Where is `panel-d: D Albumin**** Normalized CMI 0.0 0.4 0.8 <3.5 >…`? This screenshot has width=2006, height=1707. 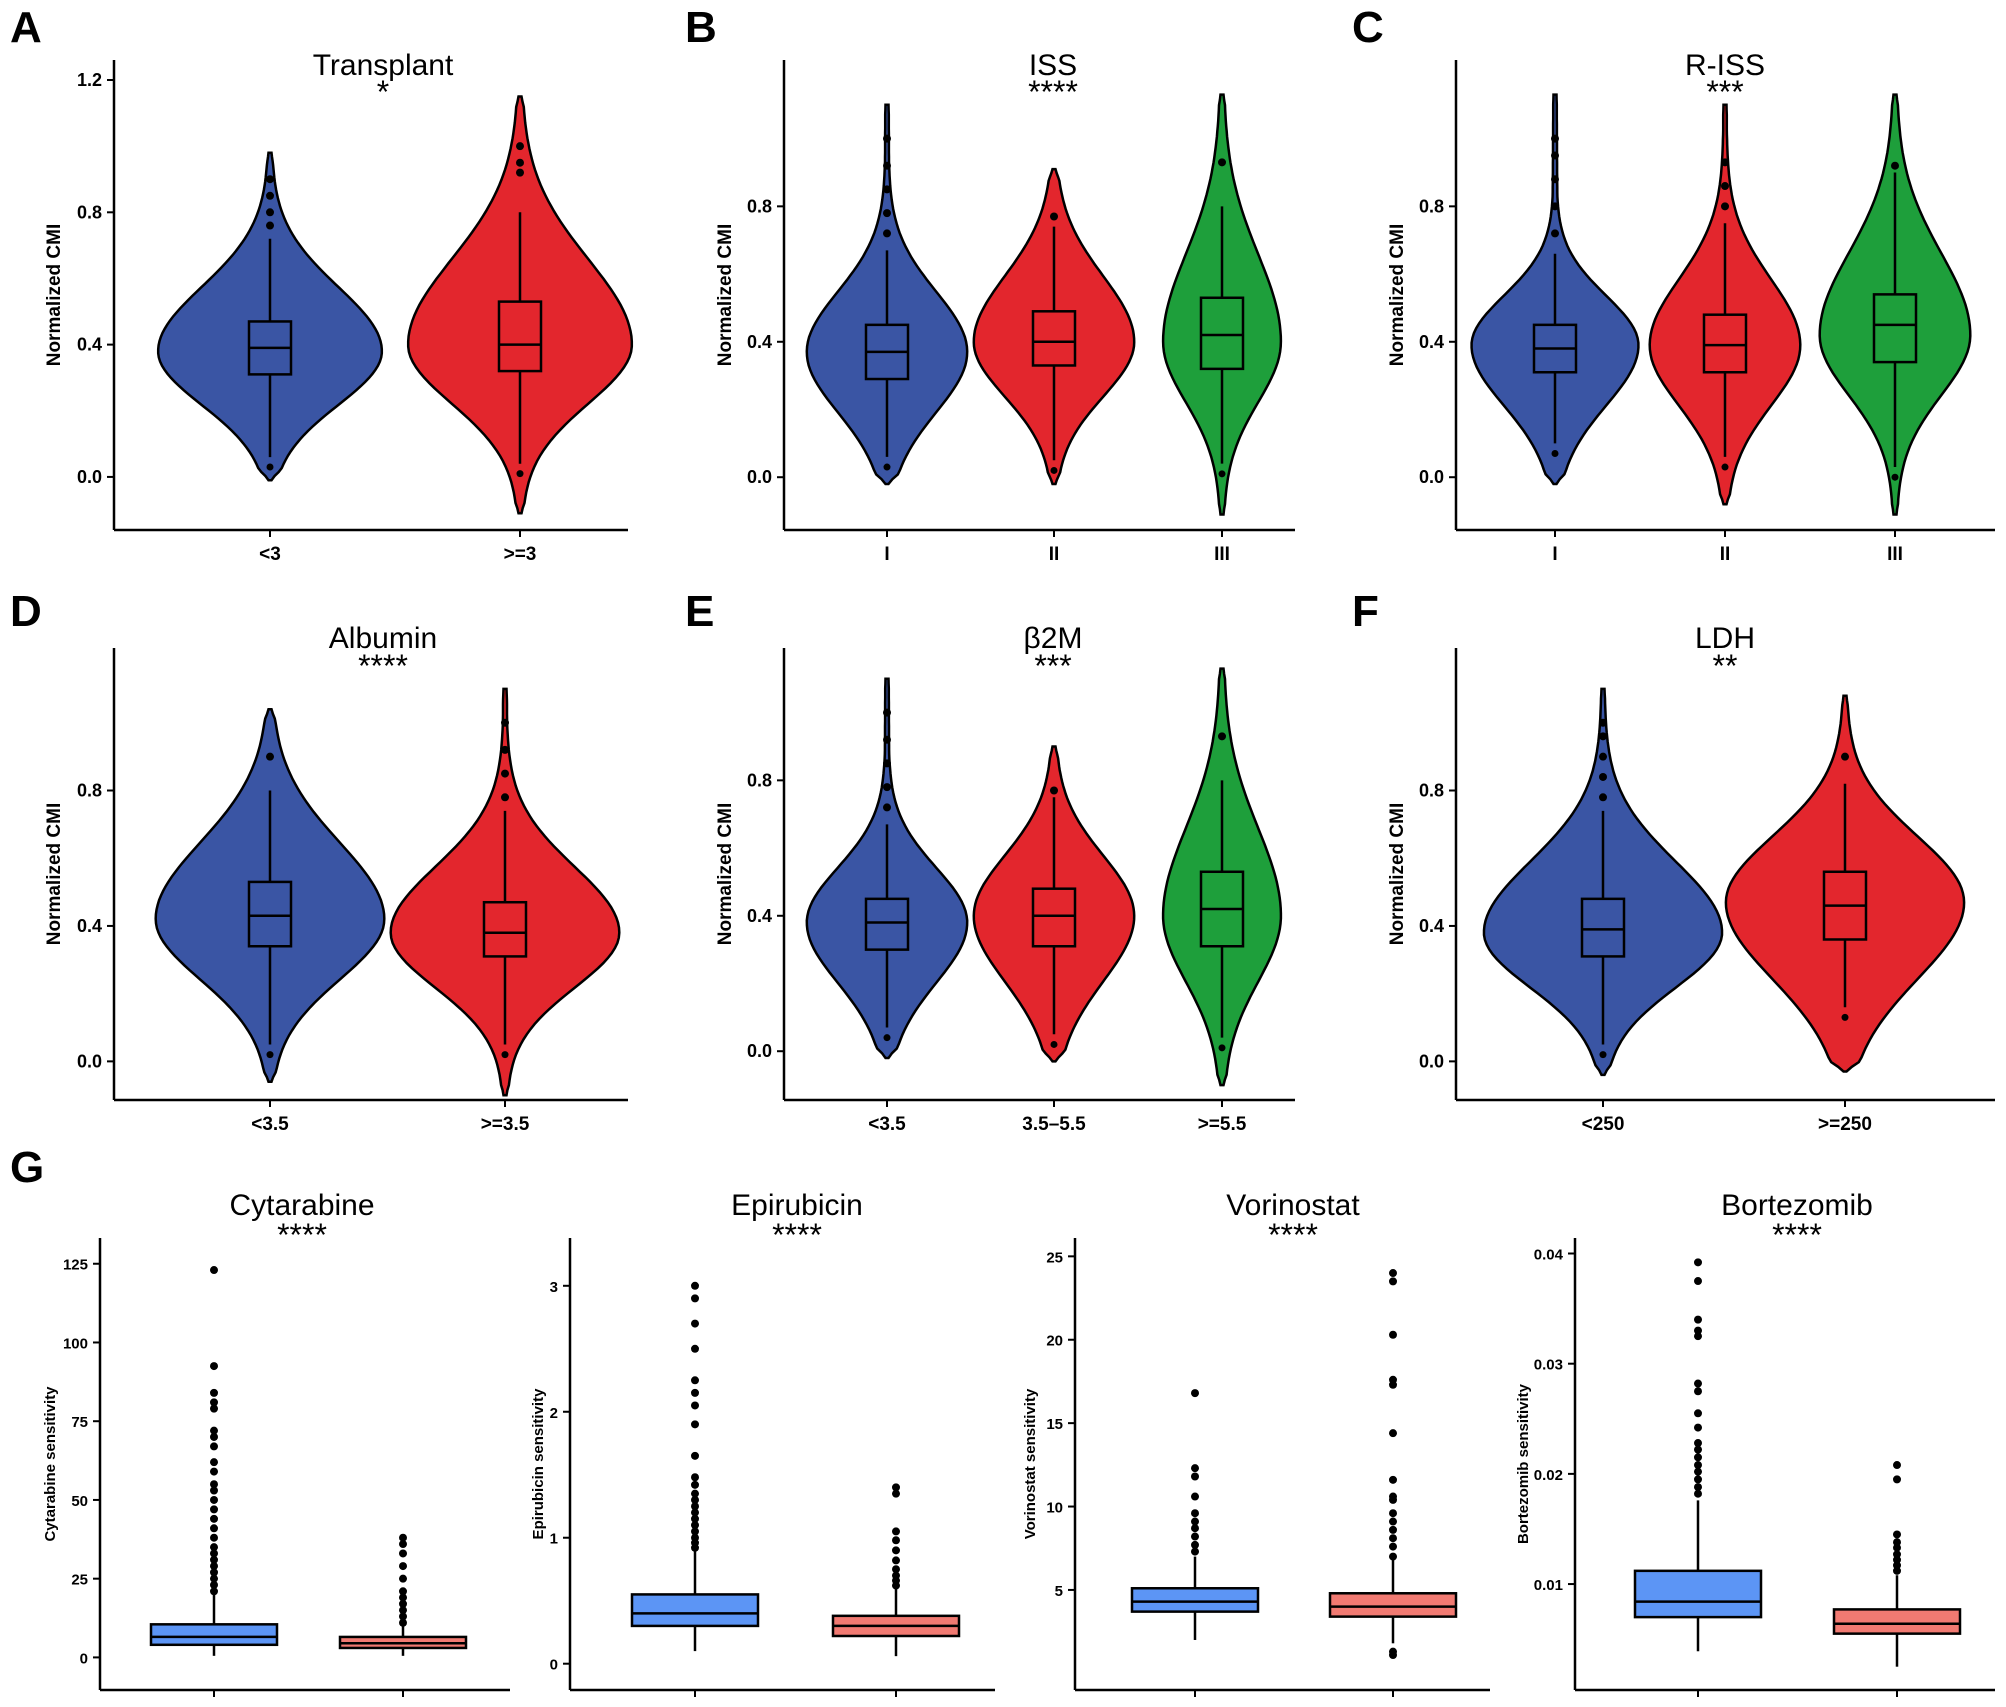 panel-d: D Albumin**** Normalized CMI 0.0 0.4 0.8 <3.5 >… is located at coordinates (319, 861).